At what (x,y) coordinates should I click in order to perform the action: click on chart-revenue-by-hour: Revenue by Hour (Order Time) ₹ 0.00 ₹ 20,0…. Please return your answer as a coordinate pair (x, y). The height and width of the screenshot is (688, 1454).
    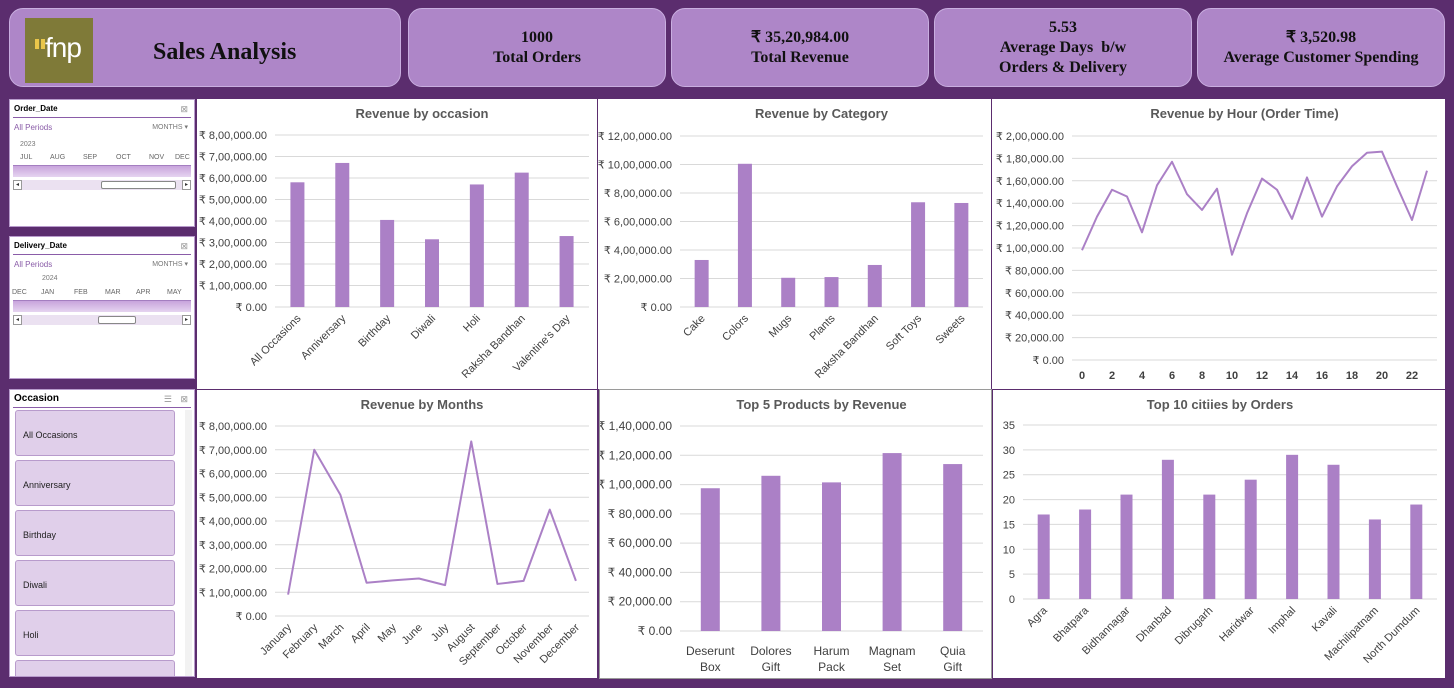
    Looking at the image, I should click on (1218, 244).